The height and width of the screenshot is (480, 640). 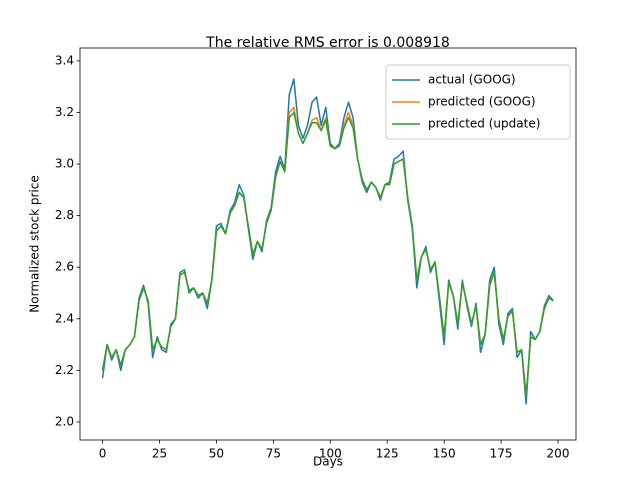 What do you see at coordinates (64, 318) in the screenshot?
I see `y-tick-label: 2.4` at bounding box center [64, 318].